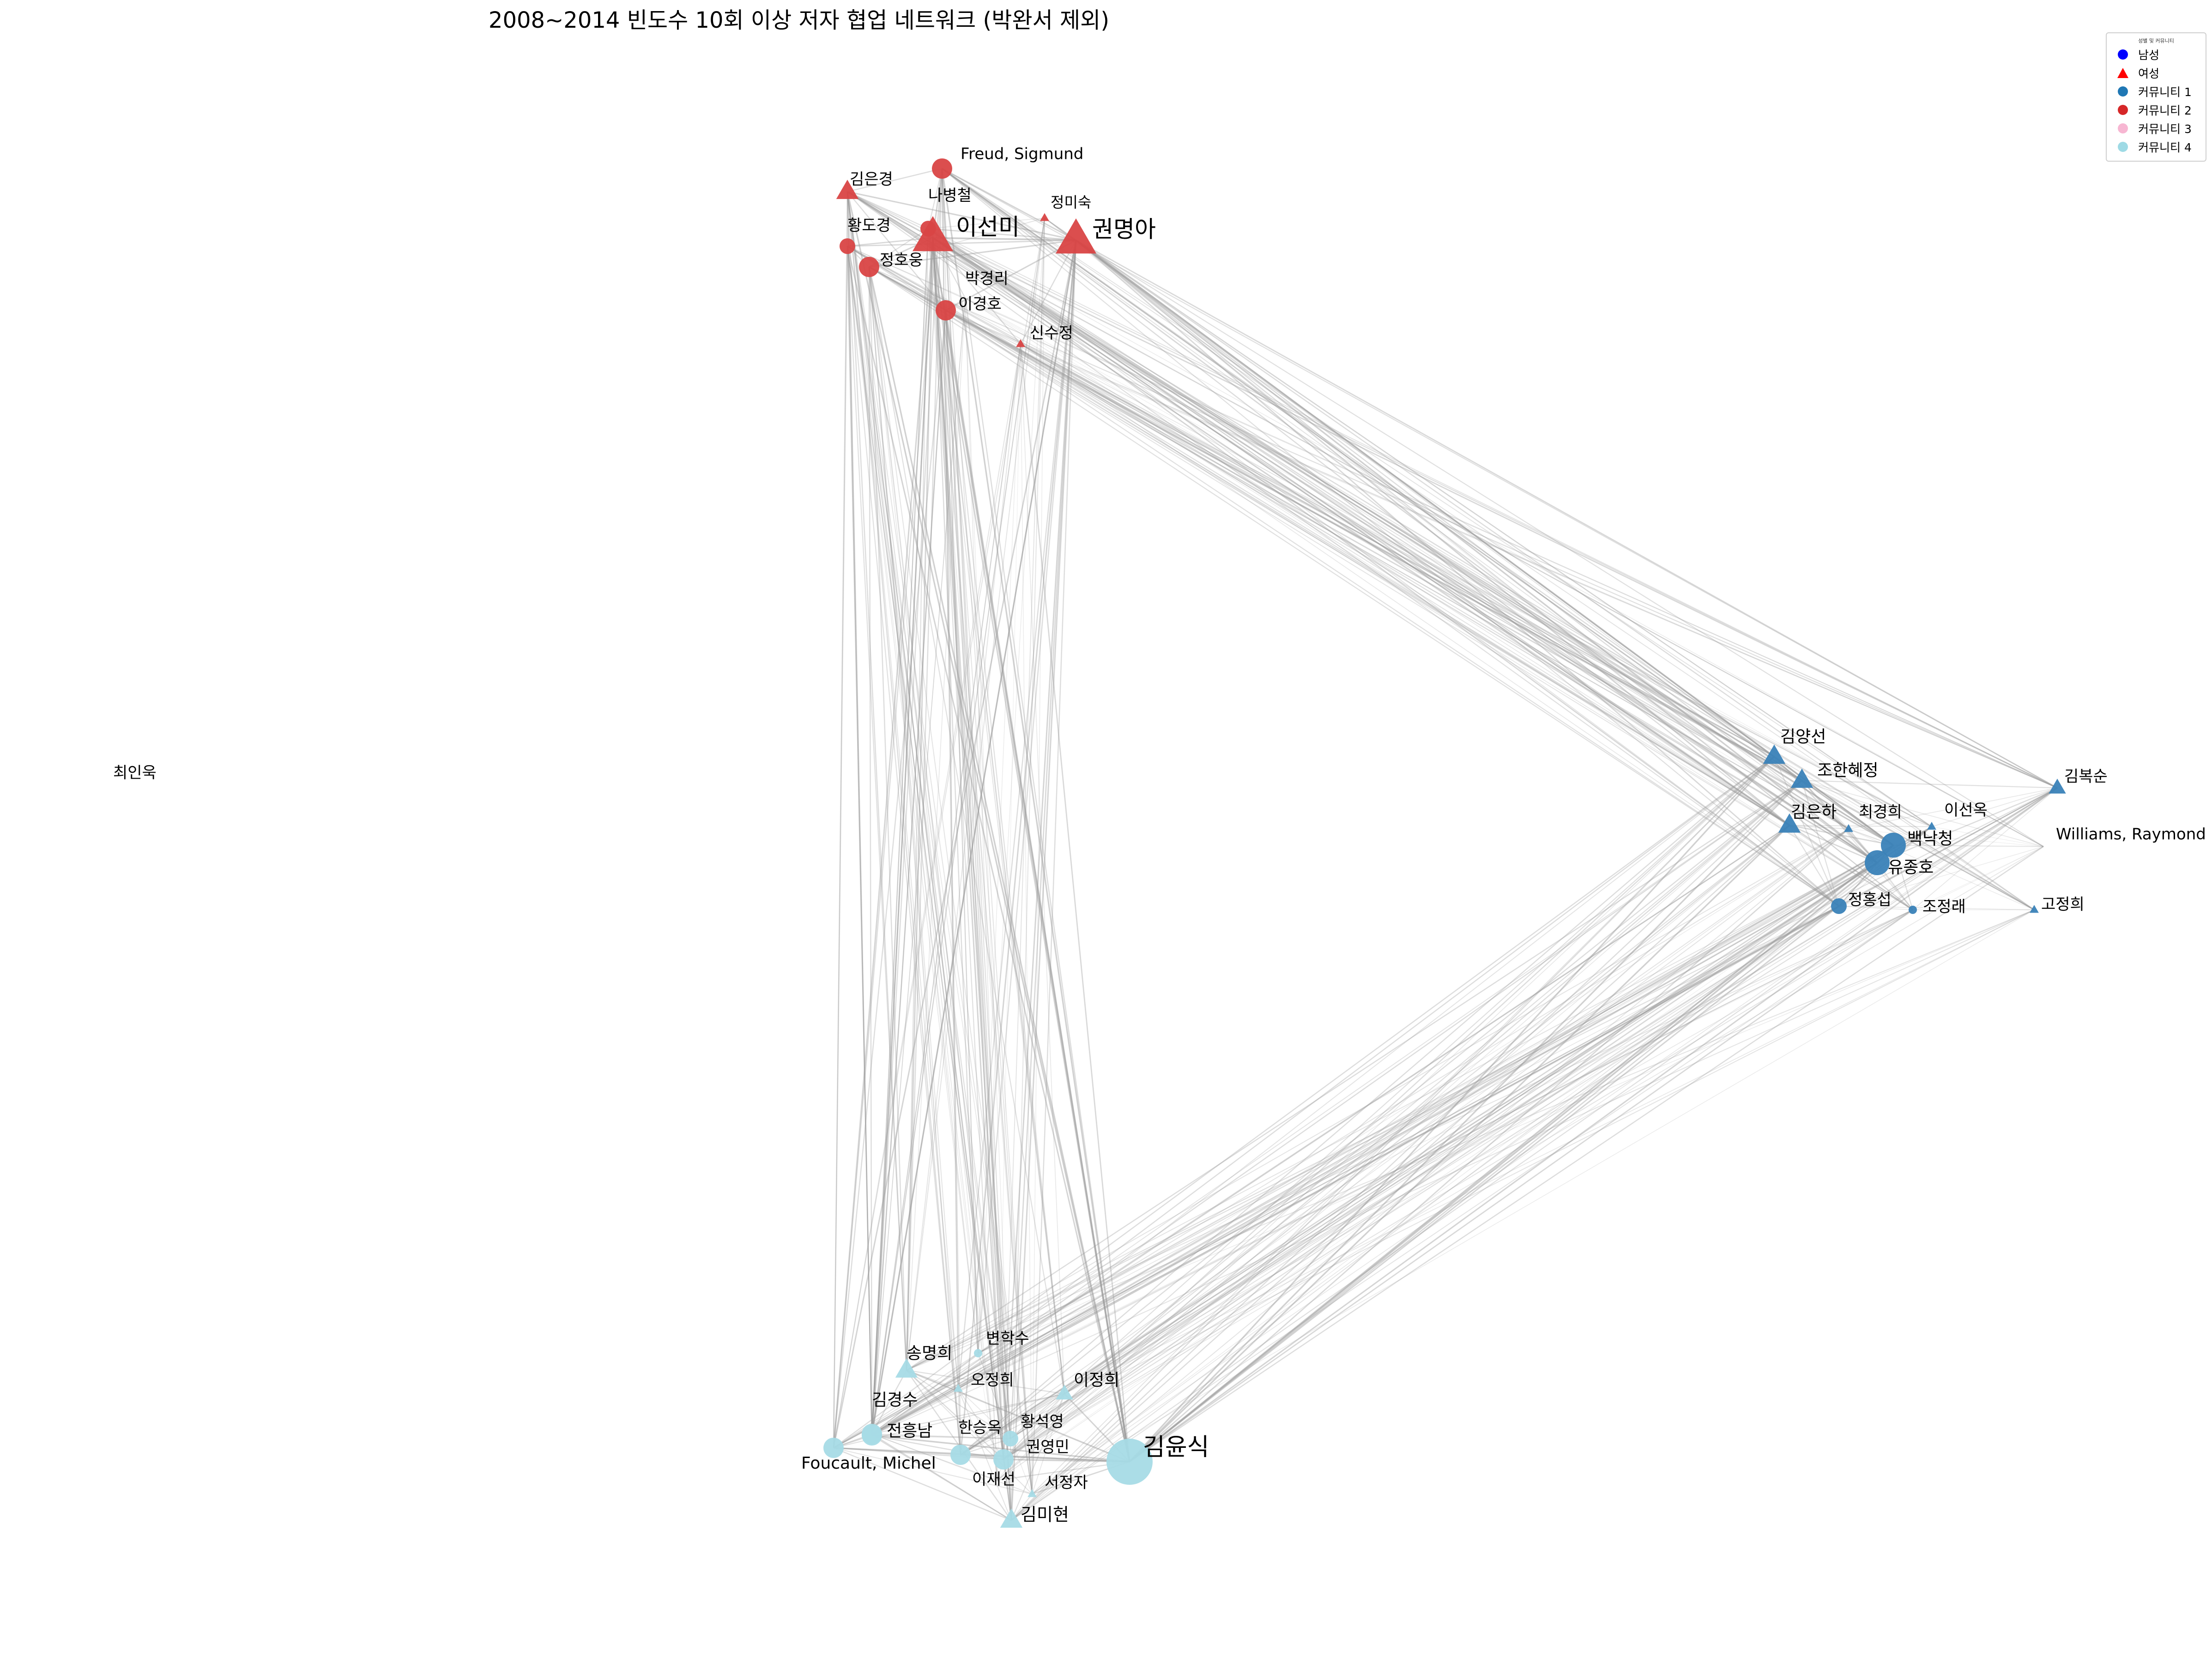 This screenshot has height=1658, width=2212. I want to click on node-label: 한승옥, so click(980, 1428).